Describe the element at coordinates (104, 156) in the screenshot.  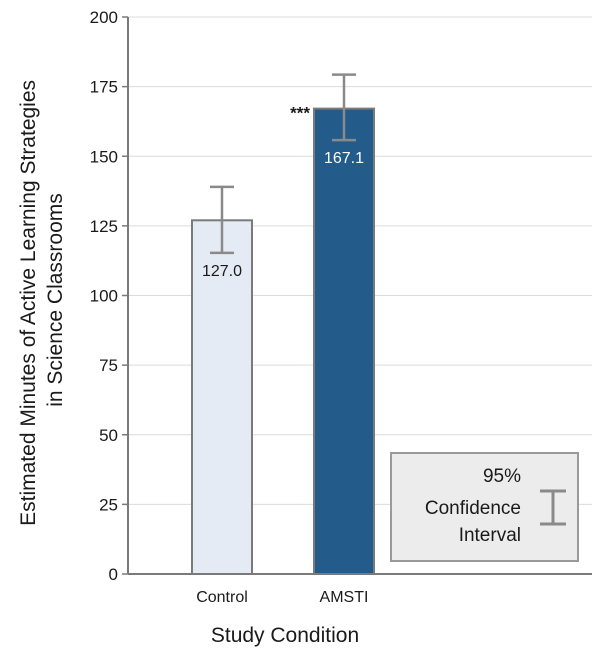
I see `y-tick-label: 150` at that location.